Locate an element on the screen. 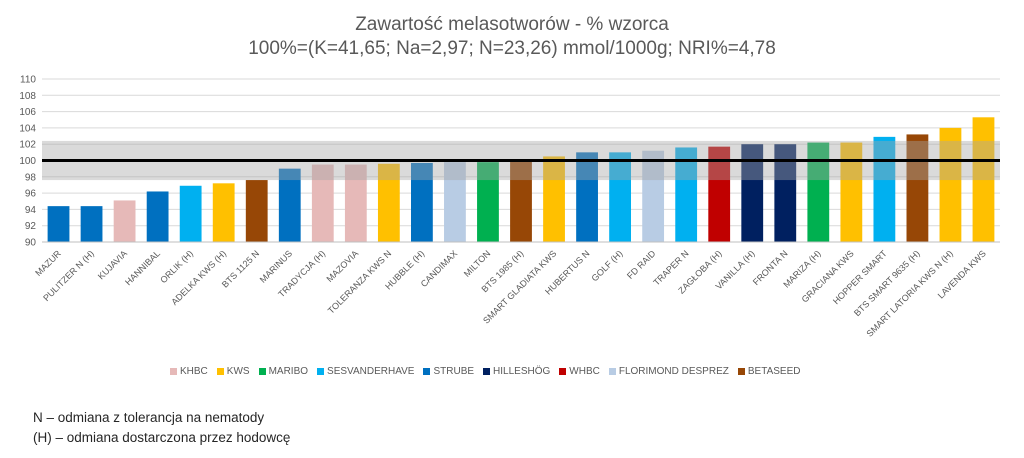 The image size is (1024, 458). legend-item: SESVANDERHAVE is located at coordinates (365, 371).